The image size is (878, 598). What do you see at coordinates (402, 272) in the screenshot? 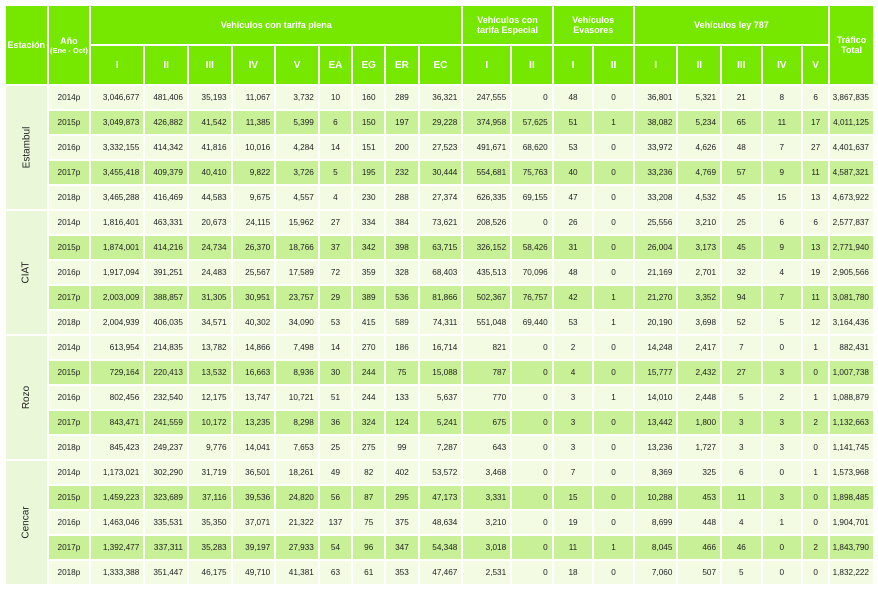
I see `value-cell: 328` at bounding box center [402, 272].